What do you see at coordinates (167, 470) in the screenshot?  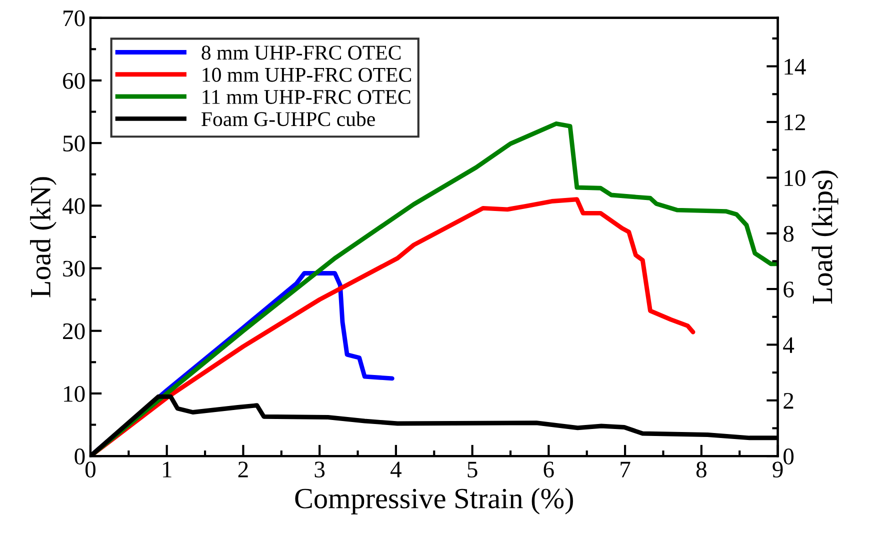 I see `x-tick-label: 1` at bounding box center [167, 470].